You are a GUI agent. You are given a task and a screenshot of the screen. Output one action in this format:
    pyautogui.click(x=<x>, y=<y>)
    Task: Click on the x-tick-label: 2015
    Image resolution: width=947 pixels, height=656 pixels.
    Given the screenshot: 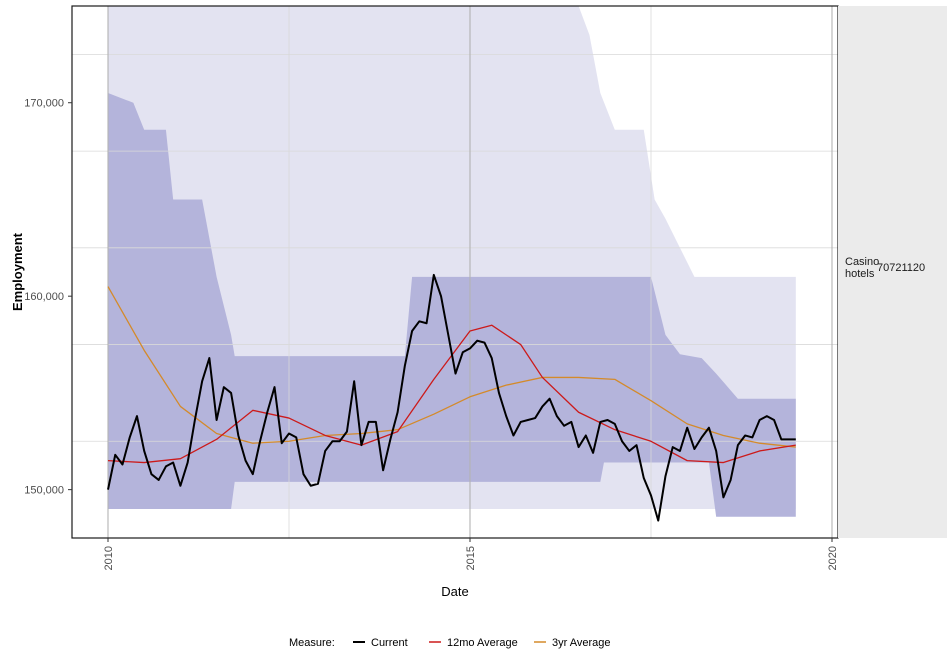 What is the action you would take?
    pyautogui.click(x=471, y=558)
    